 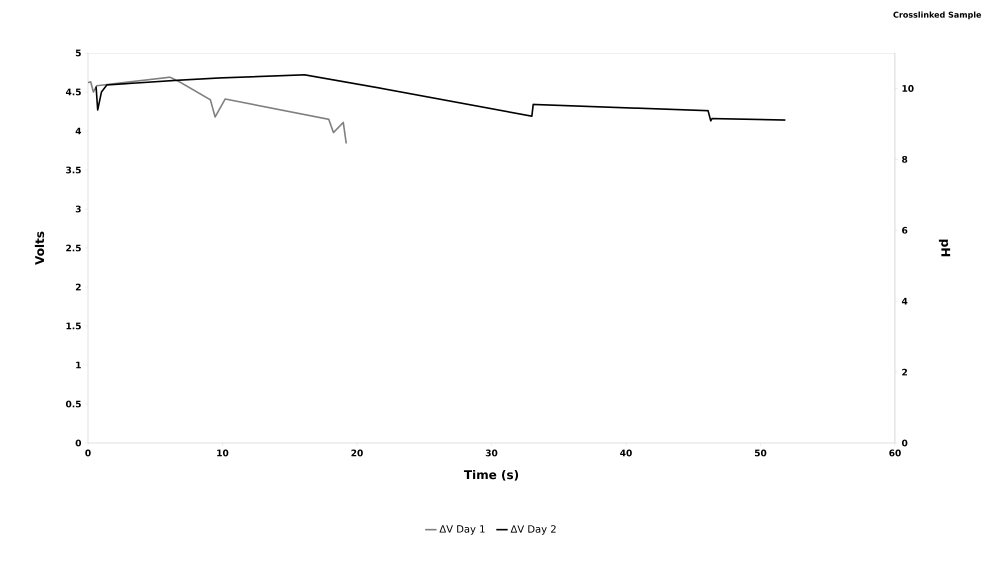 I want to click on x-tick-label: 20, so click(x=357, y=453).